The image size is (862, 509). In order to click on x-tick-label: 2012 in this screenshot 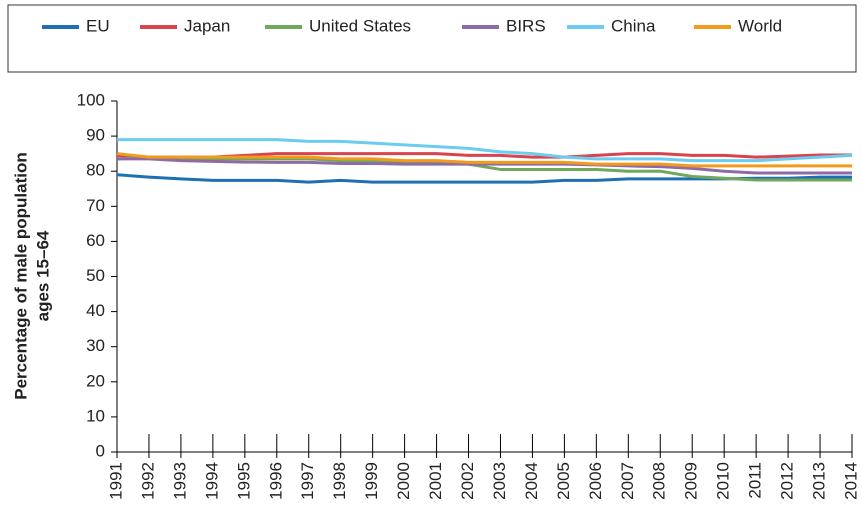, I will do `click(787, 481)`.